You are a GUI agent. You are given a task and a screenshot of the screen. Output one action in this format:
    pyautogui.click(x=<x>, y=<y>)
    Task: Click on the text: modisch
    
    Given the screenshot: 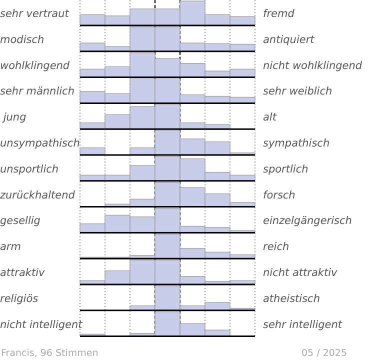 What is the action you would take?
    pyautogui.click(x=22, y=40)
    